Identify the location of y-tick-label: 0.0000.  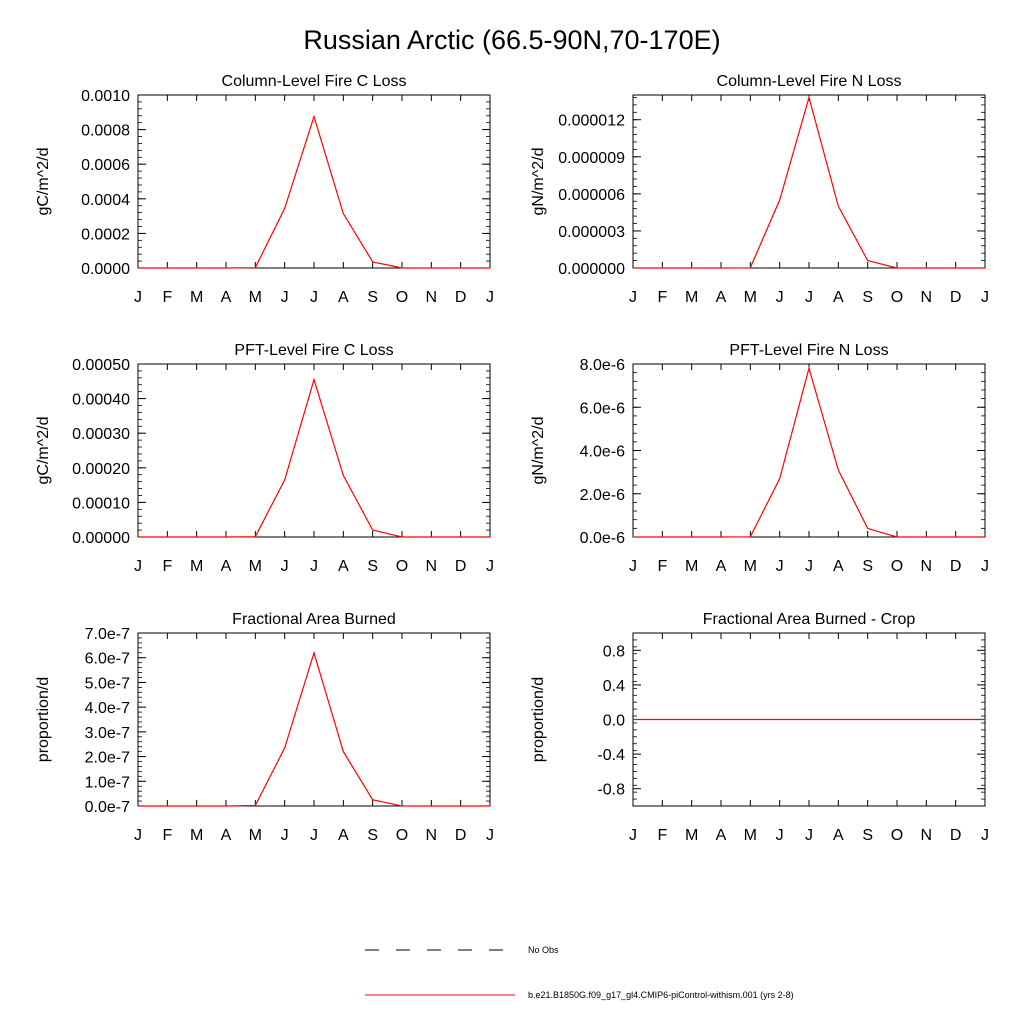
(105, 269).